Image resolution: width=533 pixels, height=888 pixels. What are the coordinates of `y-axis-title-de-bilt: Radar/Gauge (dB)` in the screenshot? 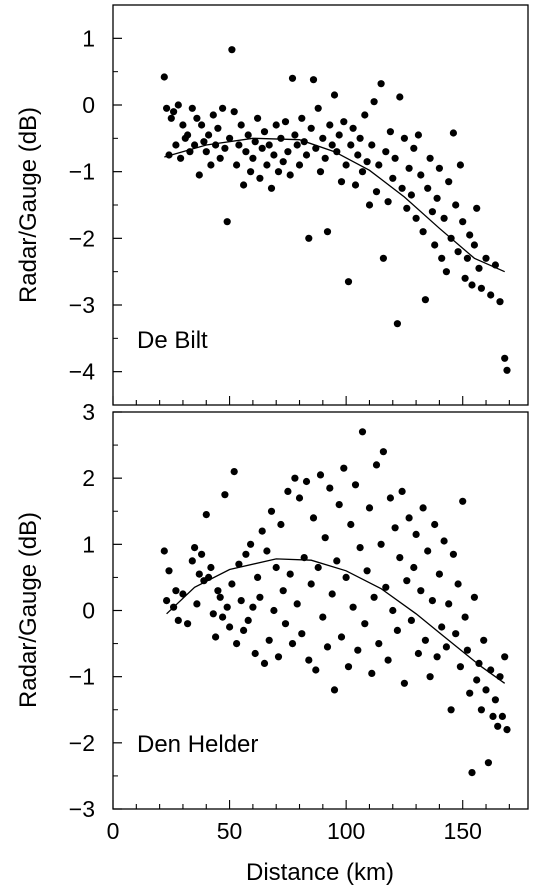 It's located at (28, 205).